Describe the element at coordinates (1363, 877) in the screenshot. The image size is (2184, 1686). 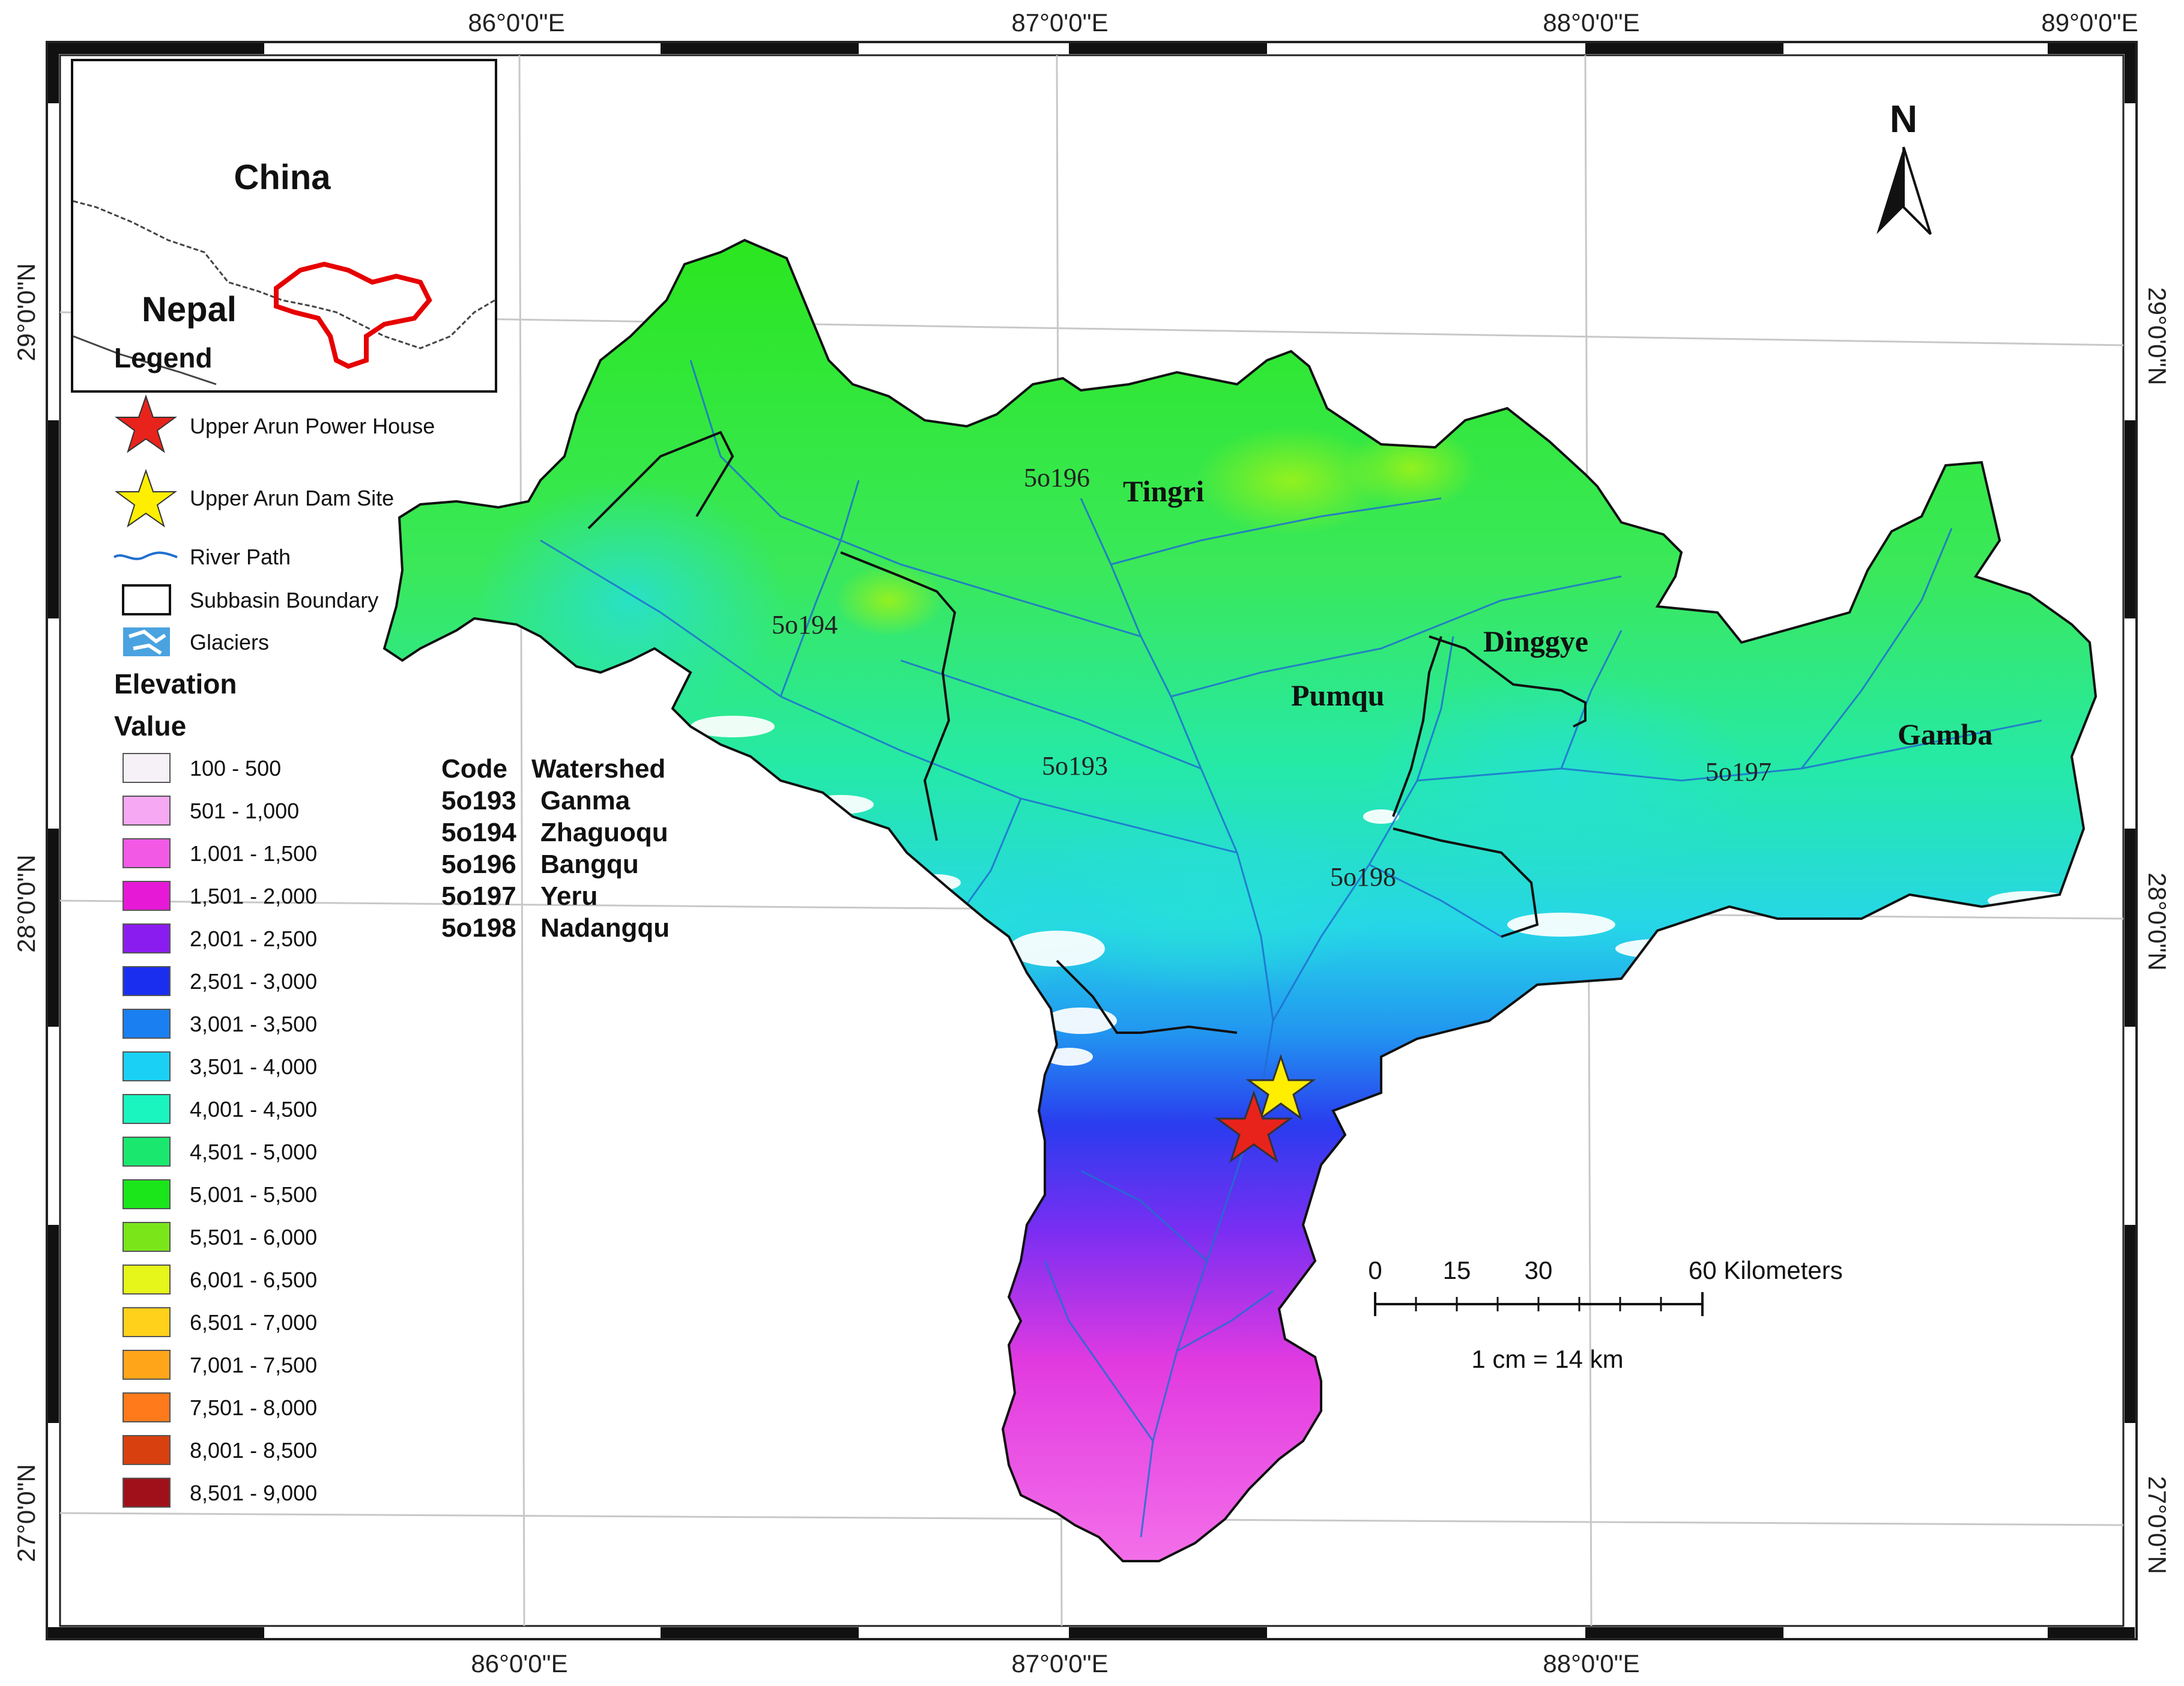
I see `label-code-5o198: 5o198` at that location.